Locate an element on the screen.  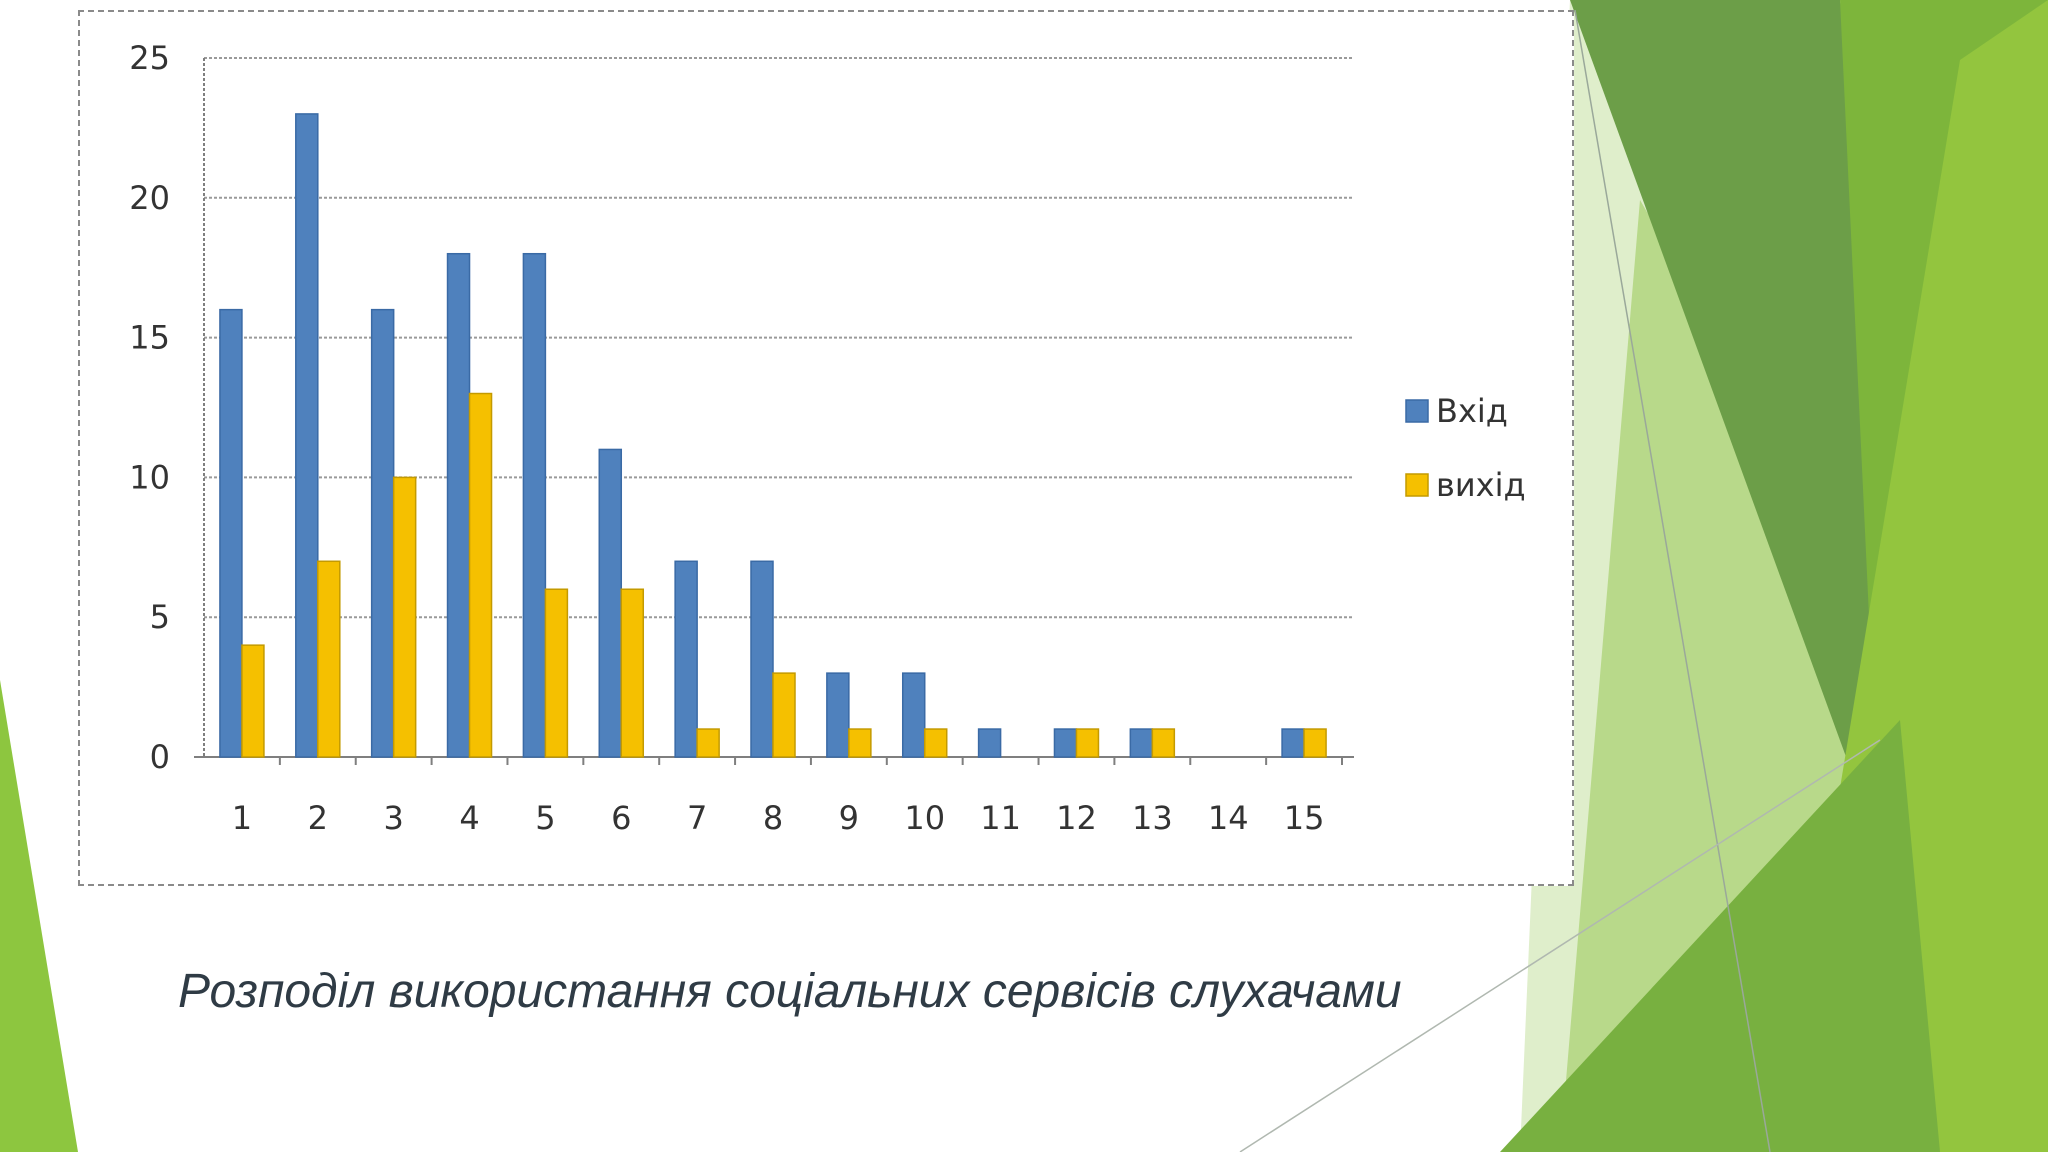
x-tick-label: 5 is located at coordinates (545, 818).